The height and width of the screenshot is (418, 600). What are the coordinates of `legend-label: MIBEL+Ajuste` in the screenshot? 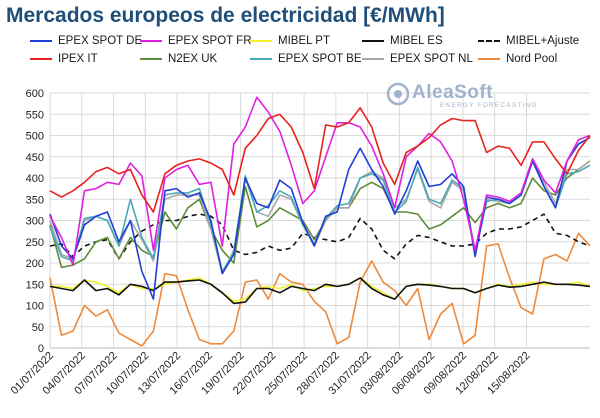 It's located at (543, 41).